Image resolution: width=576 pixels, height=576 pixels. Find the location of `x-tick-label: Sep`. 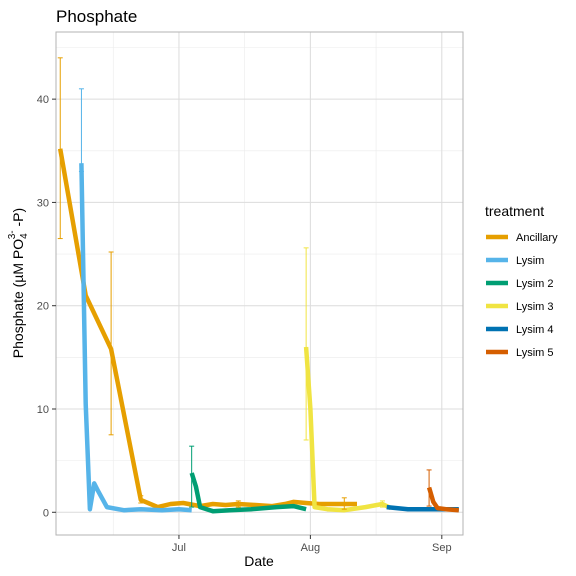

x-tick-label: Sep is located at coordinates (442, 548).